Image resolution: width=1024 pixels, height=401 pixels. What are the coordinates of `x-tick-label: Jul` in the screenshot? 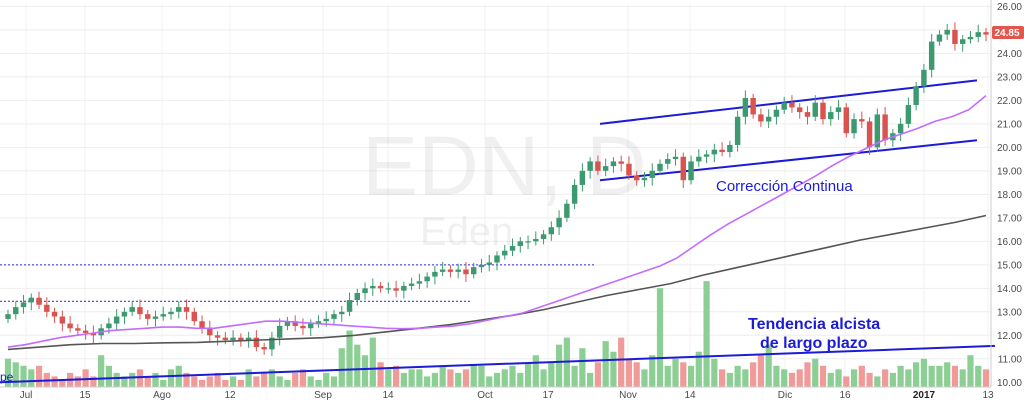 It's located at (26, 395).